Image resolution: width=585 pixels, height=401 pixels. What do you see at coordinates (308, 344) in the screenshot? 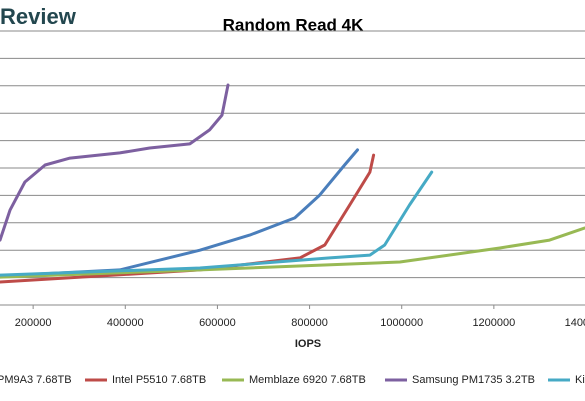
I see `x-axis-label: IOPS` at bounding box center [308, 344].